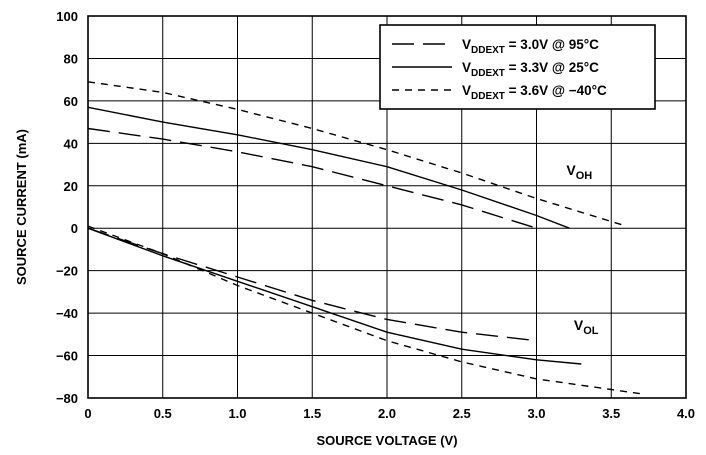 This screenshot has width=706, height=455. I want to click on x-axis-label: SOURCE VOLTAGE (V), so click(386, 440).